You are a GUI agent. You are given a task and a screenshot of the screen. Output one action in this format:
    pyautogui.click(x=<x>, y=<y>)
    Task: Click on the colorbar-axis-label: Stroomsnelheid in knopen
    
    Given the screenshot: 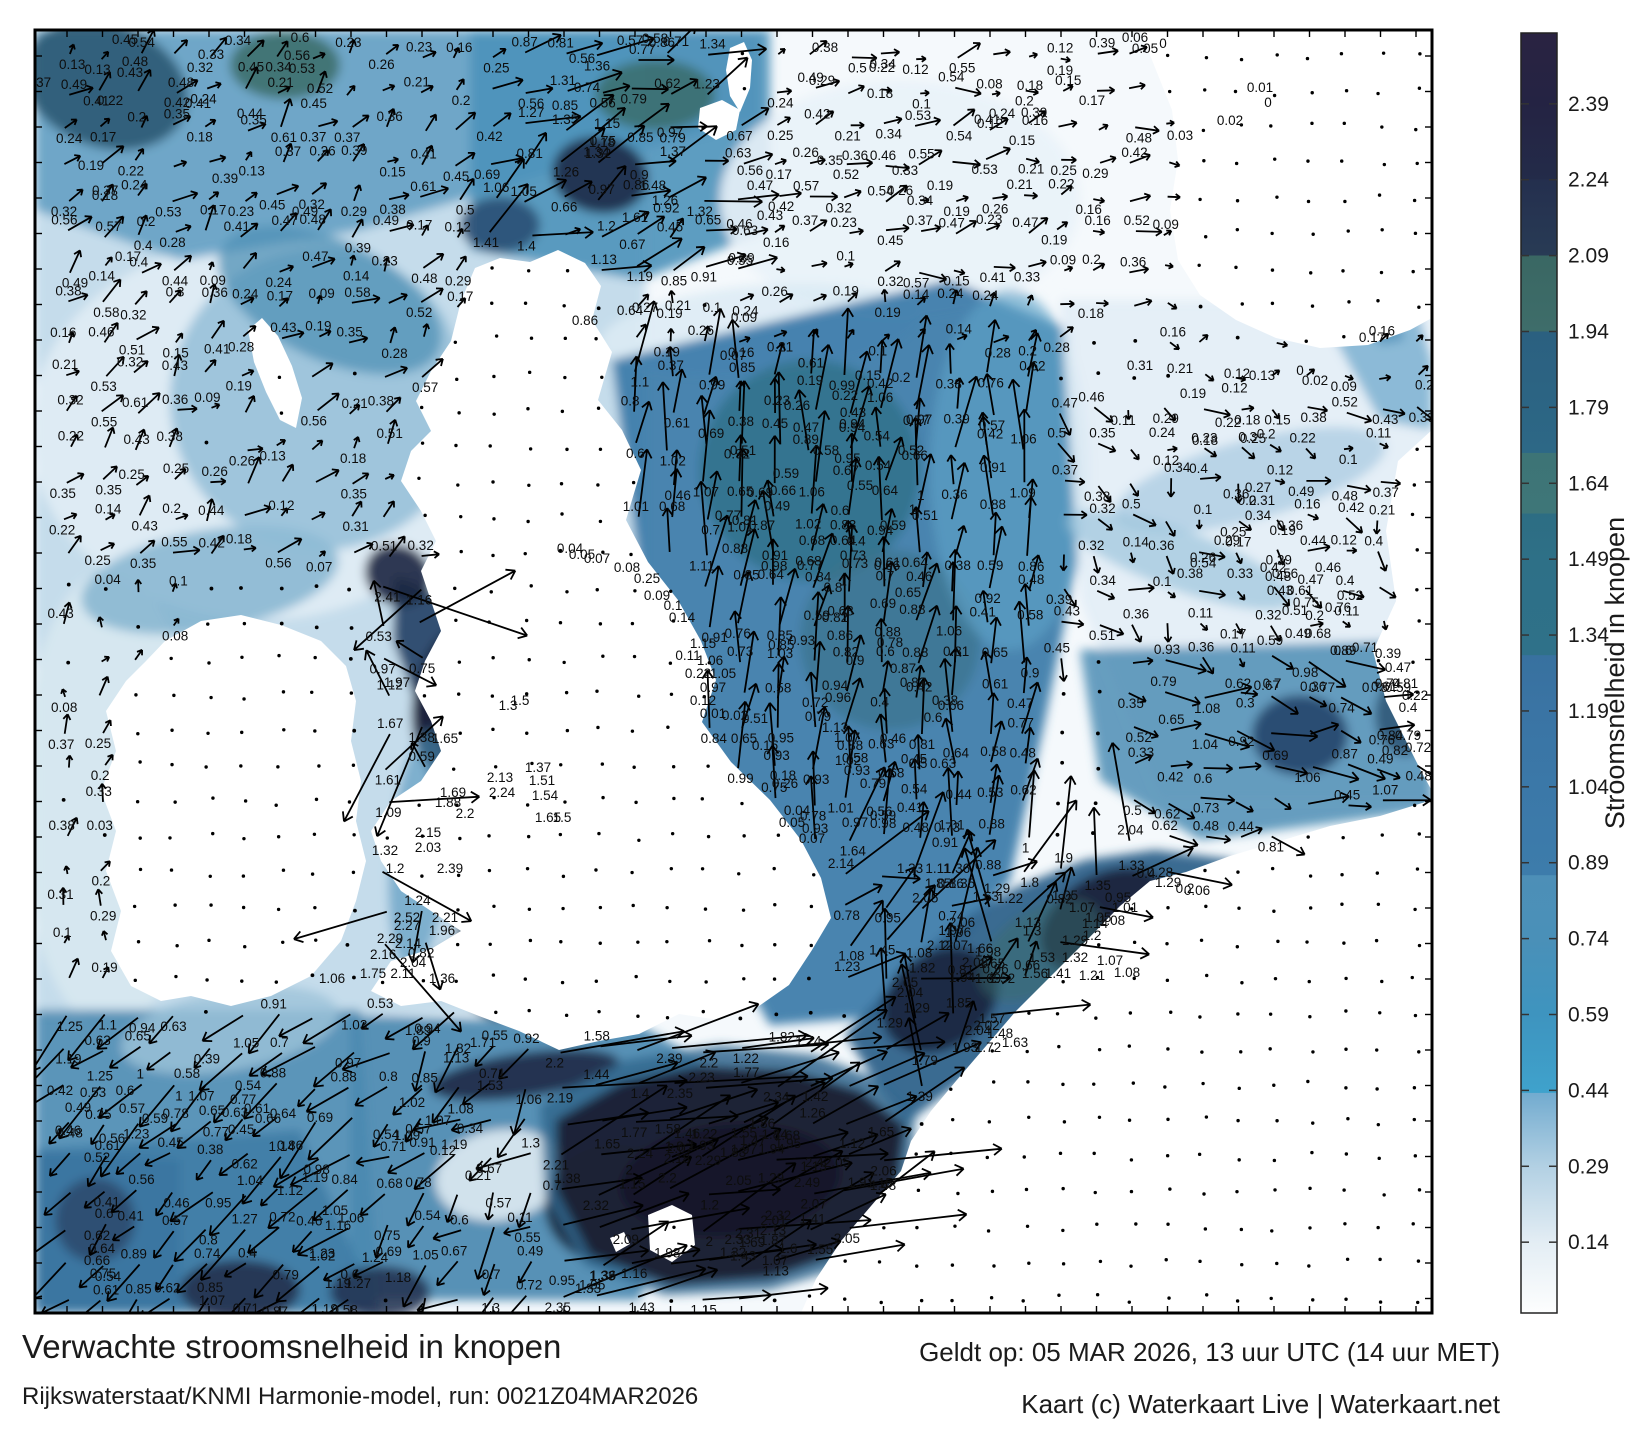 What is the action you would take?
    pyautogui.click(x=1615, y=673)
    